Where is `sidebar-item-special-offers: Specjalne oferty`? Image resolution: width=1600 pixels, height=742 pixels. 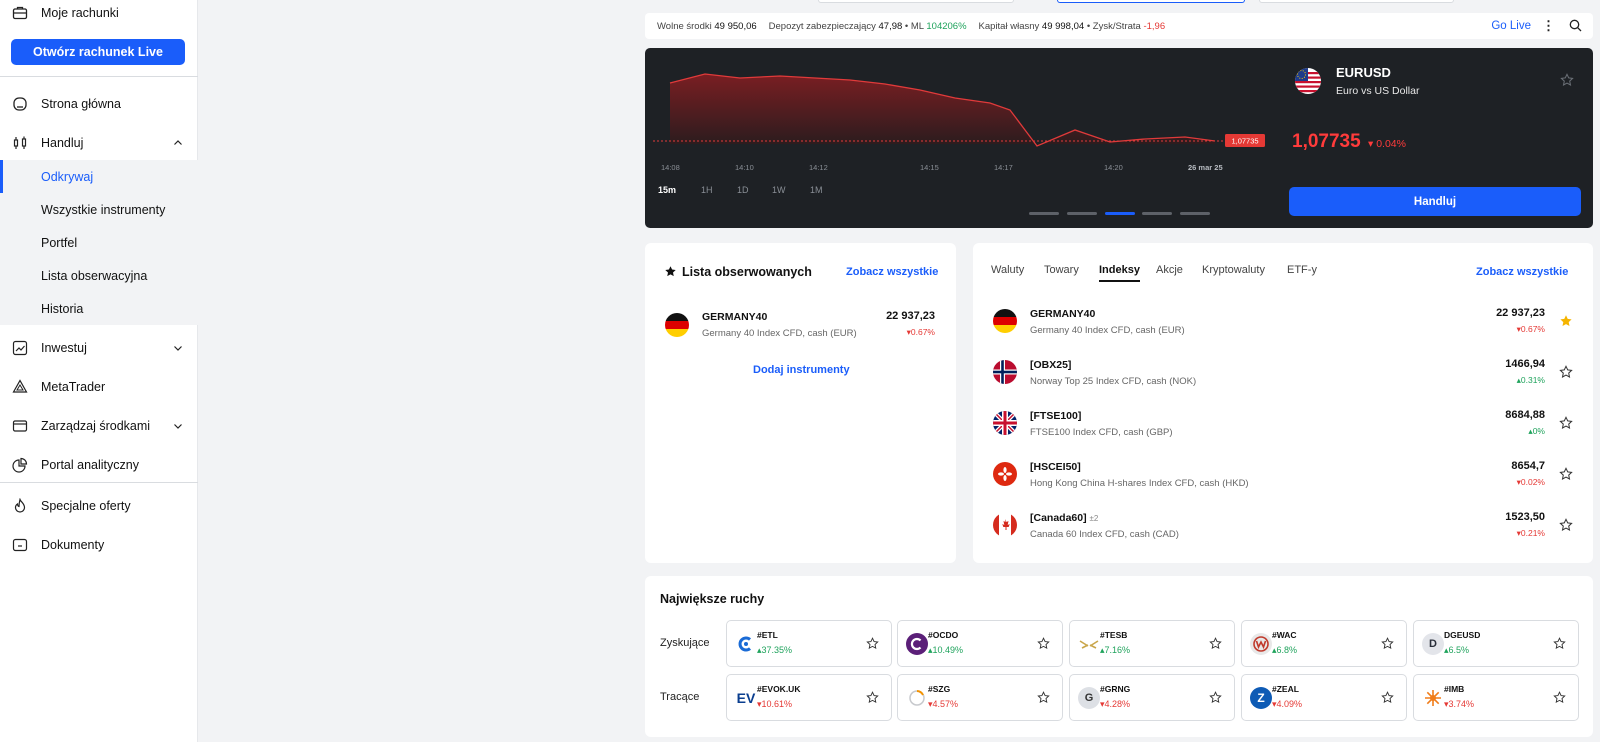 sidebar-item-special-offers: Specjalne oferty is located at coordinates (99, 506).